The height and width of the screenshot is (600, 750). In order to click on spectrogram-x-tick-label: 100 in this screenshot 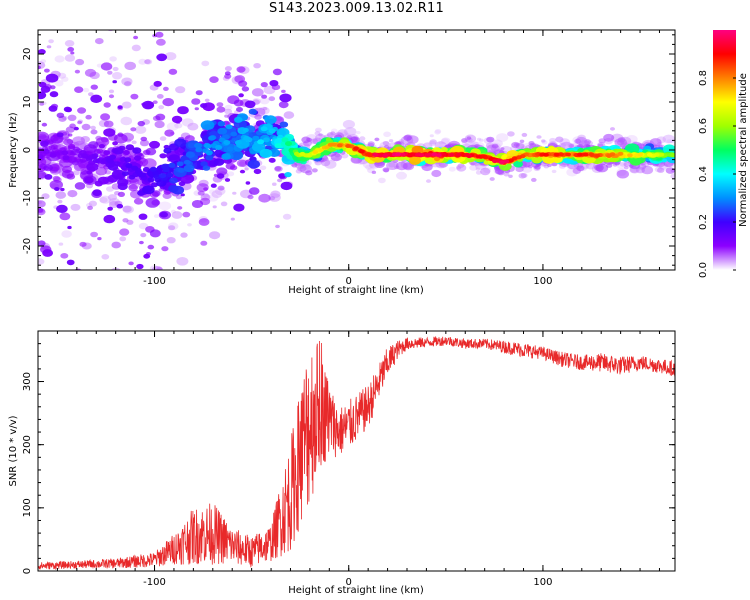, I will do `click(542, 281)`.